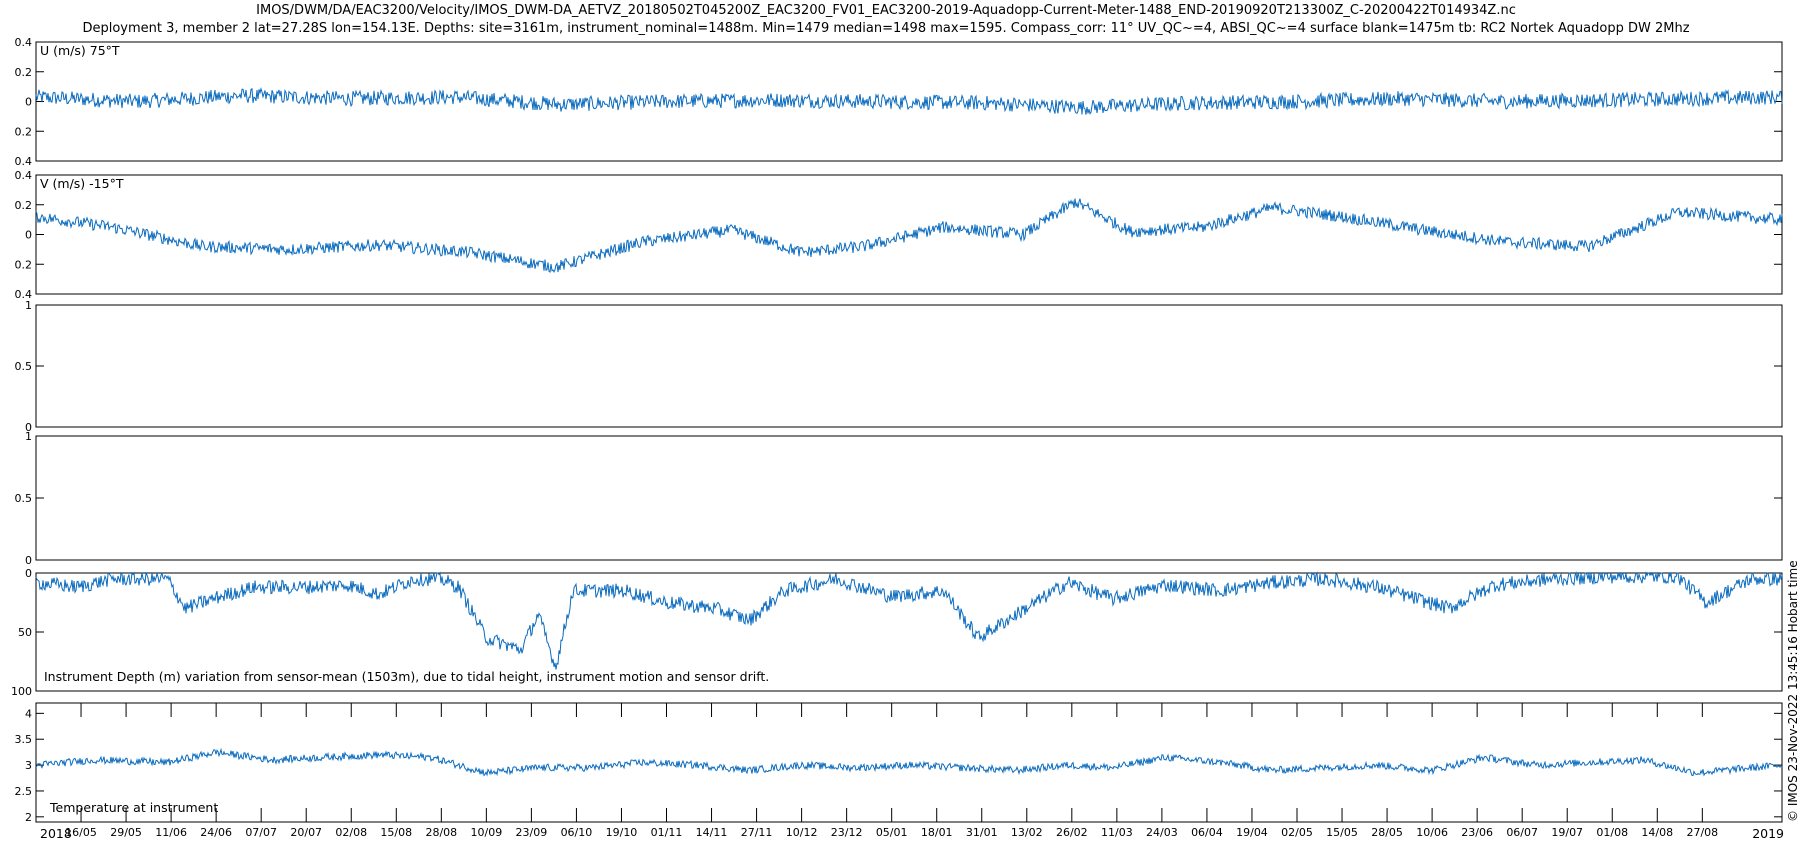 This screenshot has width=1800, height=850. I want to click on panel-2-label: V (m/s) -15°T, so click(82, 183).